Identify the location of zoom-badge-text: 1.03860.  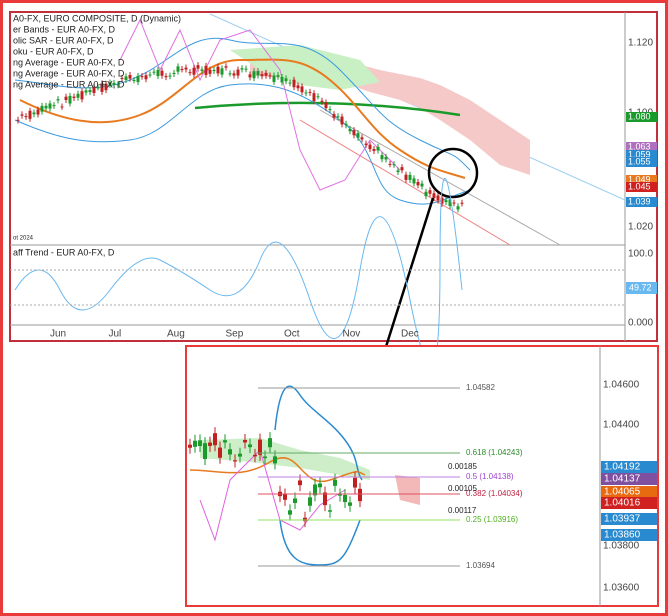
(622, 535).